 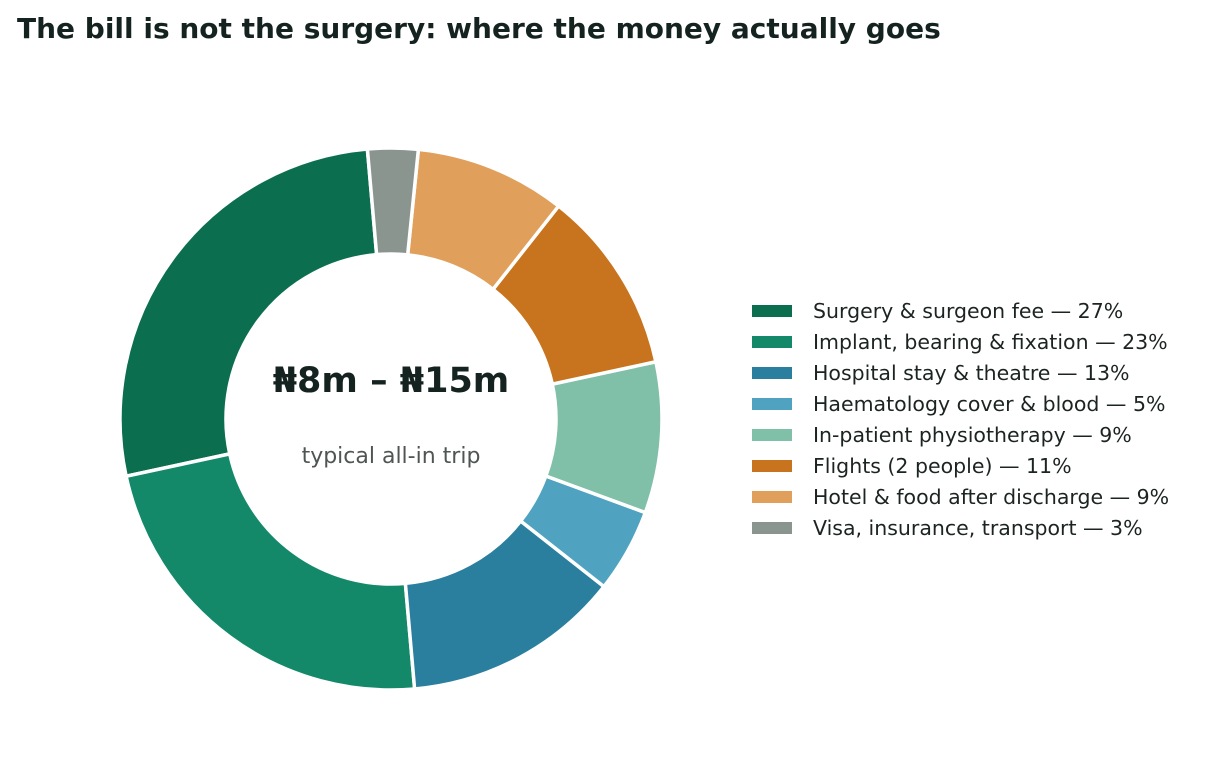 I want to click on legend-item: Hospital stay & theatre — 13%, so click(x=960, y=372).